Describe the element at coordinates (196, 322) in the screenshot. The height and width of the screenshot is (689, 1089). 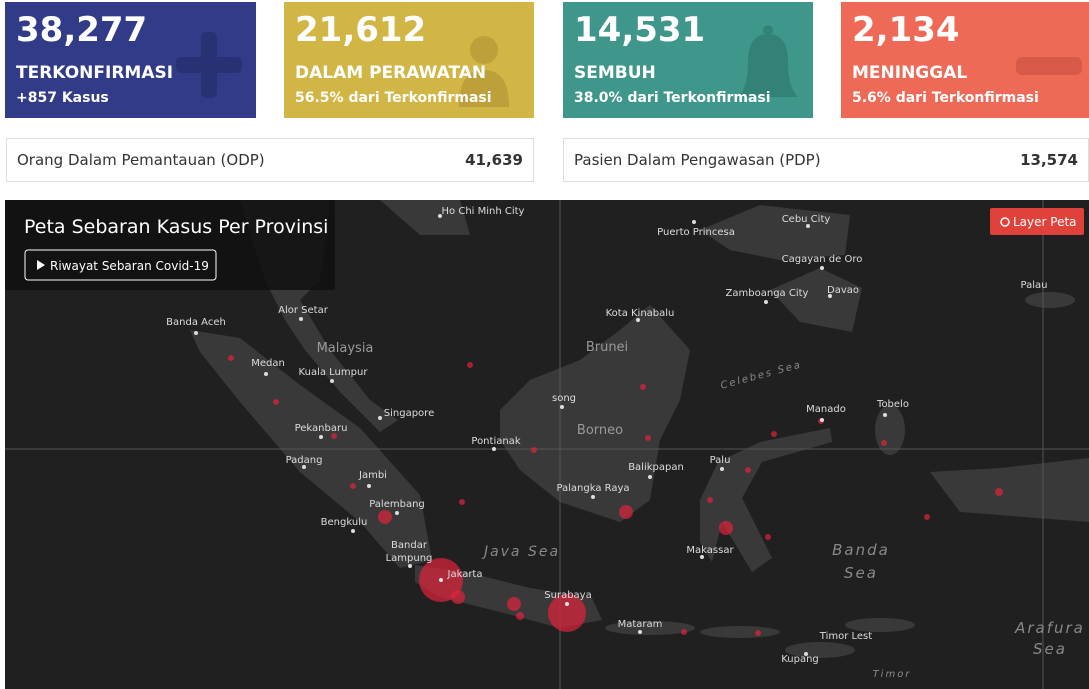
I see `place-label: Banda Aceh` at that location.